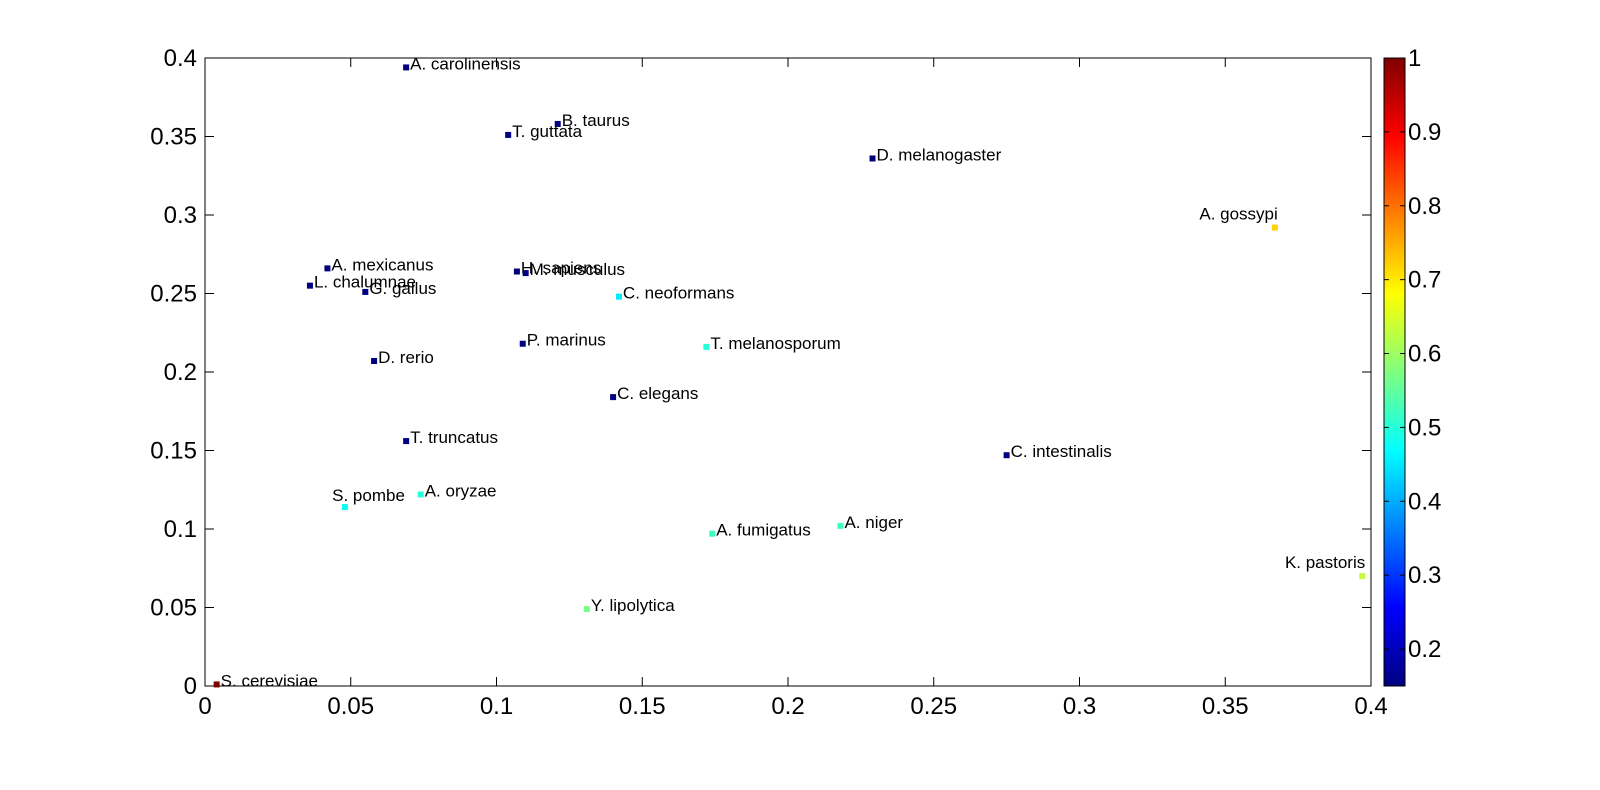 Image resolution: width=1600 pixels, height=790 pixels. What do you see at coordinates (461, 490) in the screenshot?
I see `point-label: A. oryzae` at bounding box center [461, 490].